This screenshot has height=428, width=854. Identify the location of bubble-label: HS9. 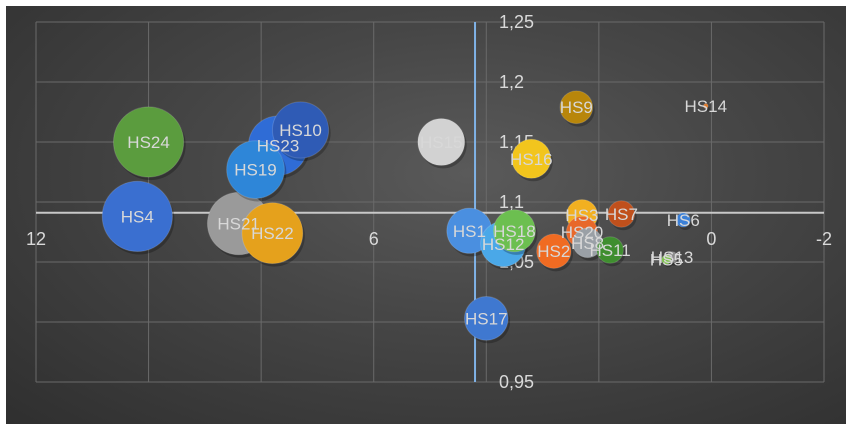
(576, 107).